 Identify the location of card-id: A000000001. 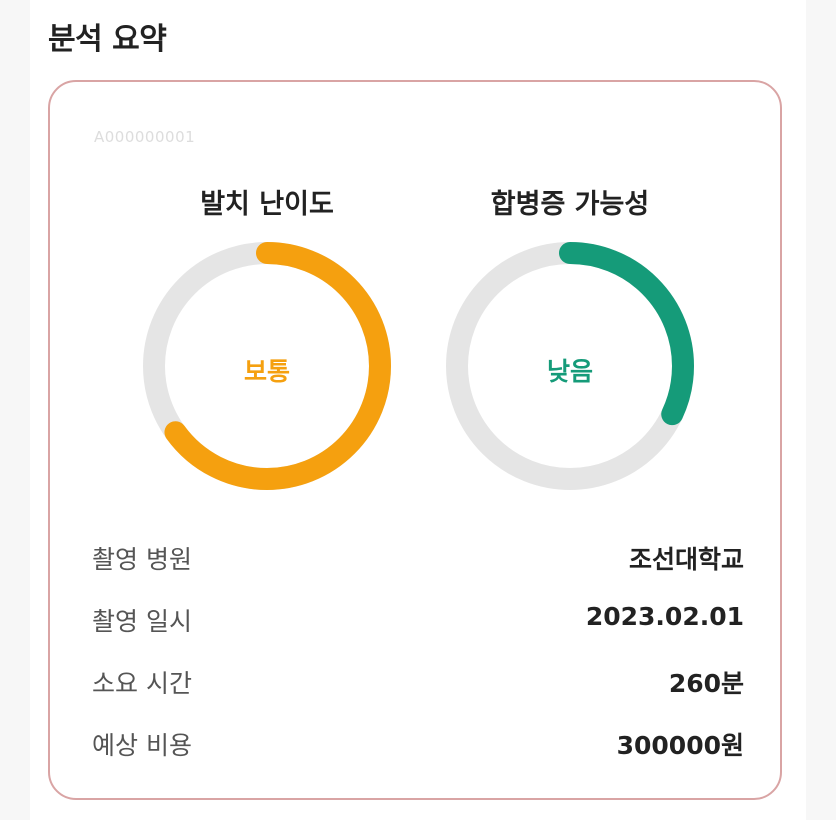
(145, 137).